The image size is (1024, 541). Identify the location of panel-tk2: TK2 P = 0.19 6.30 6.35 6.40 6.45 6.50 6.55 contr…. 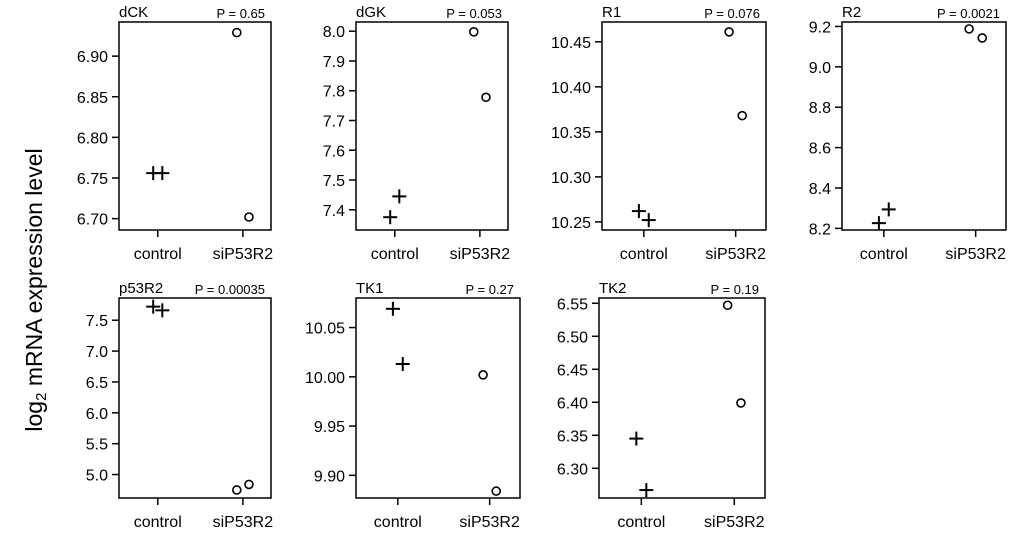
(661, 405).